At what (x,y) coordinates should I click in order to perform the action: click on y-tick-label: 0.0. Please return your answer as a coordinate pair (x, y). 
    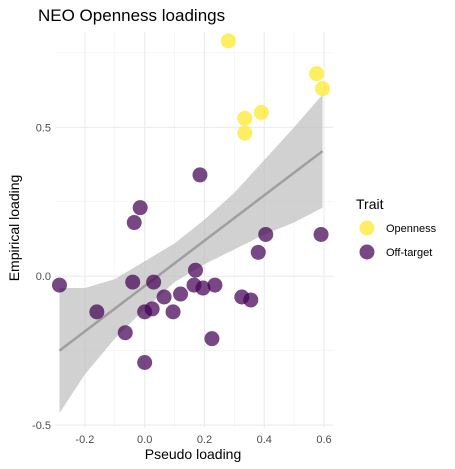
    Looking at the image, I should click on (43, 277).